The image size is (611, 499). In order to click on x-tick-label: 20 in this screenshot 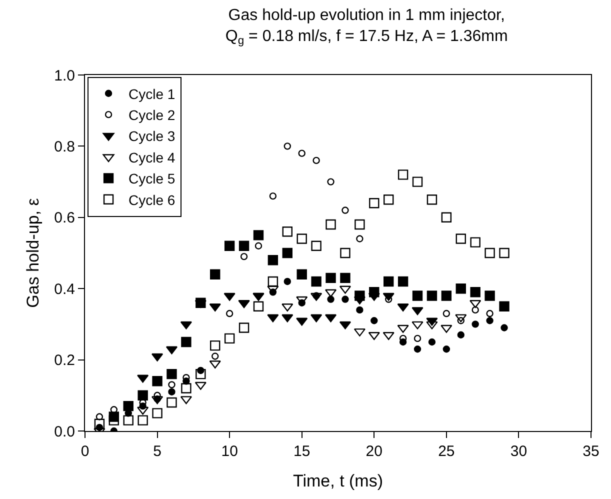, I will do `click(374, 451)`.